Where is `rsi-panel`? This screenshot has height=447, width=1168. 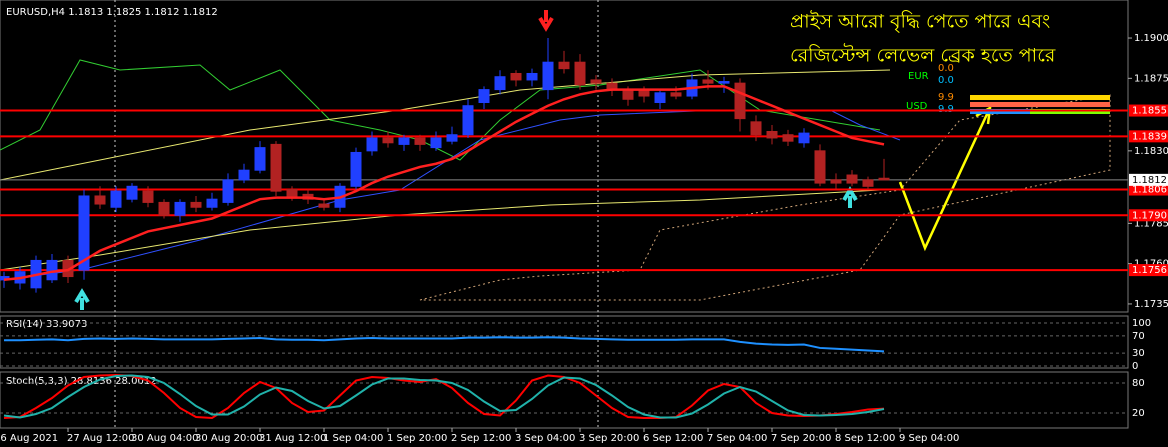 rsi-panel is located at coordinates (564, 342).